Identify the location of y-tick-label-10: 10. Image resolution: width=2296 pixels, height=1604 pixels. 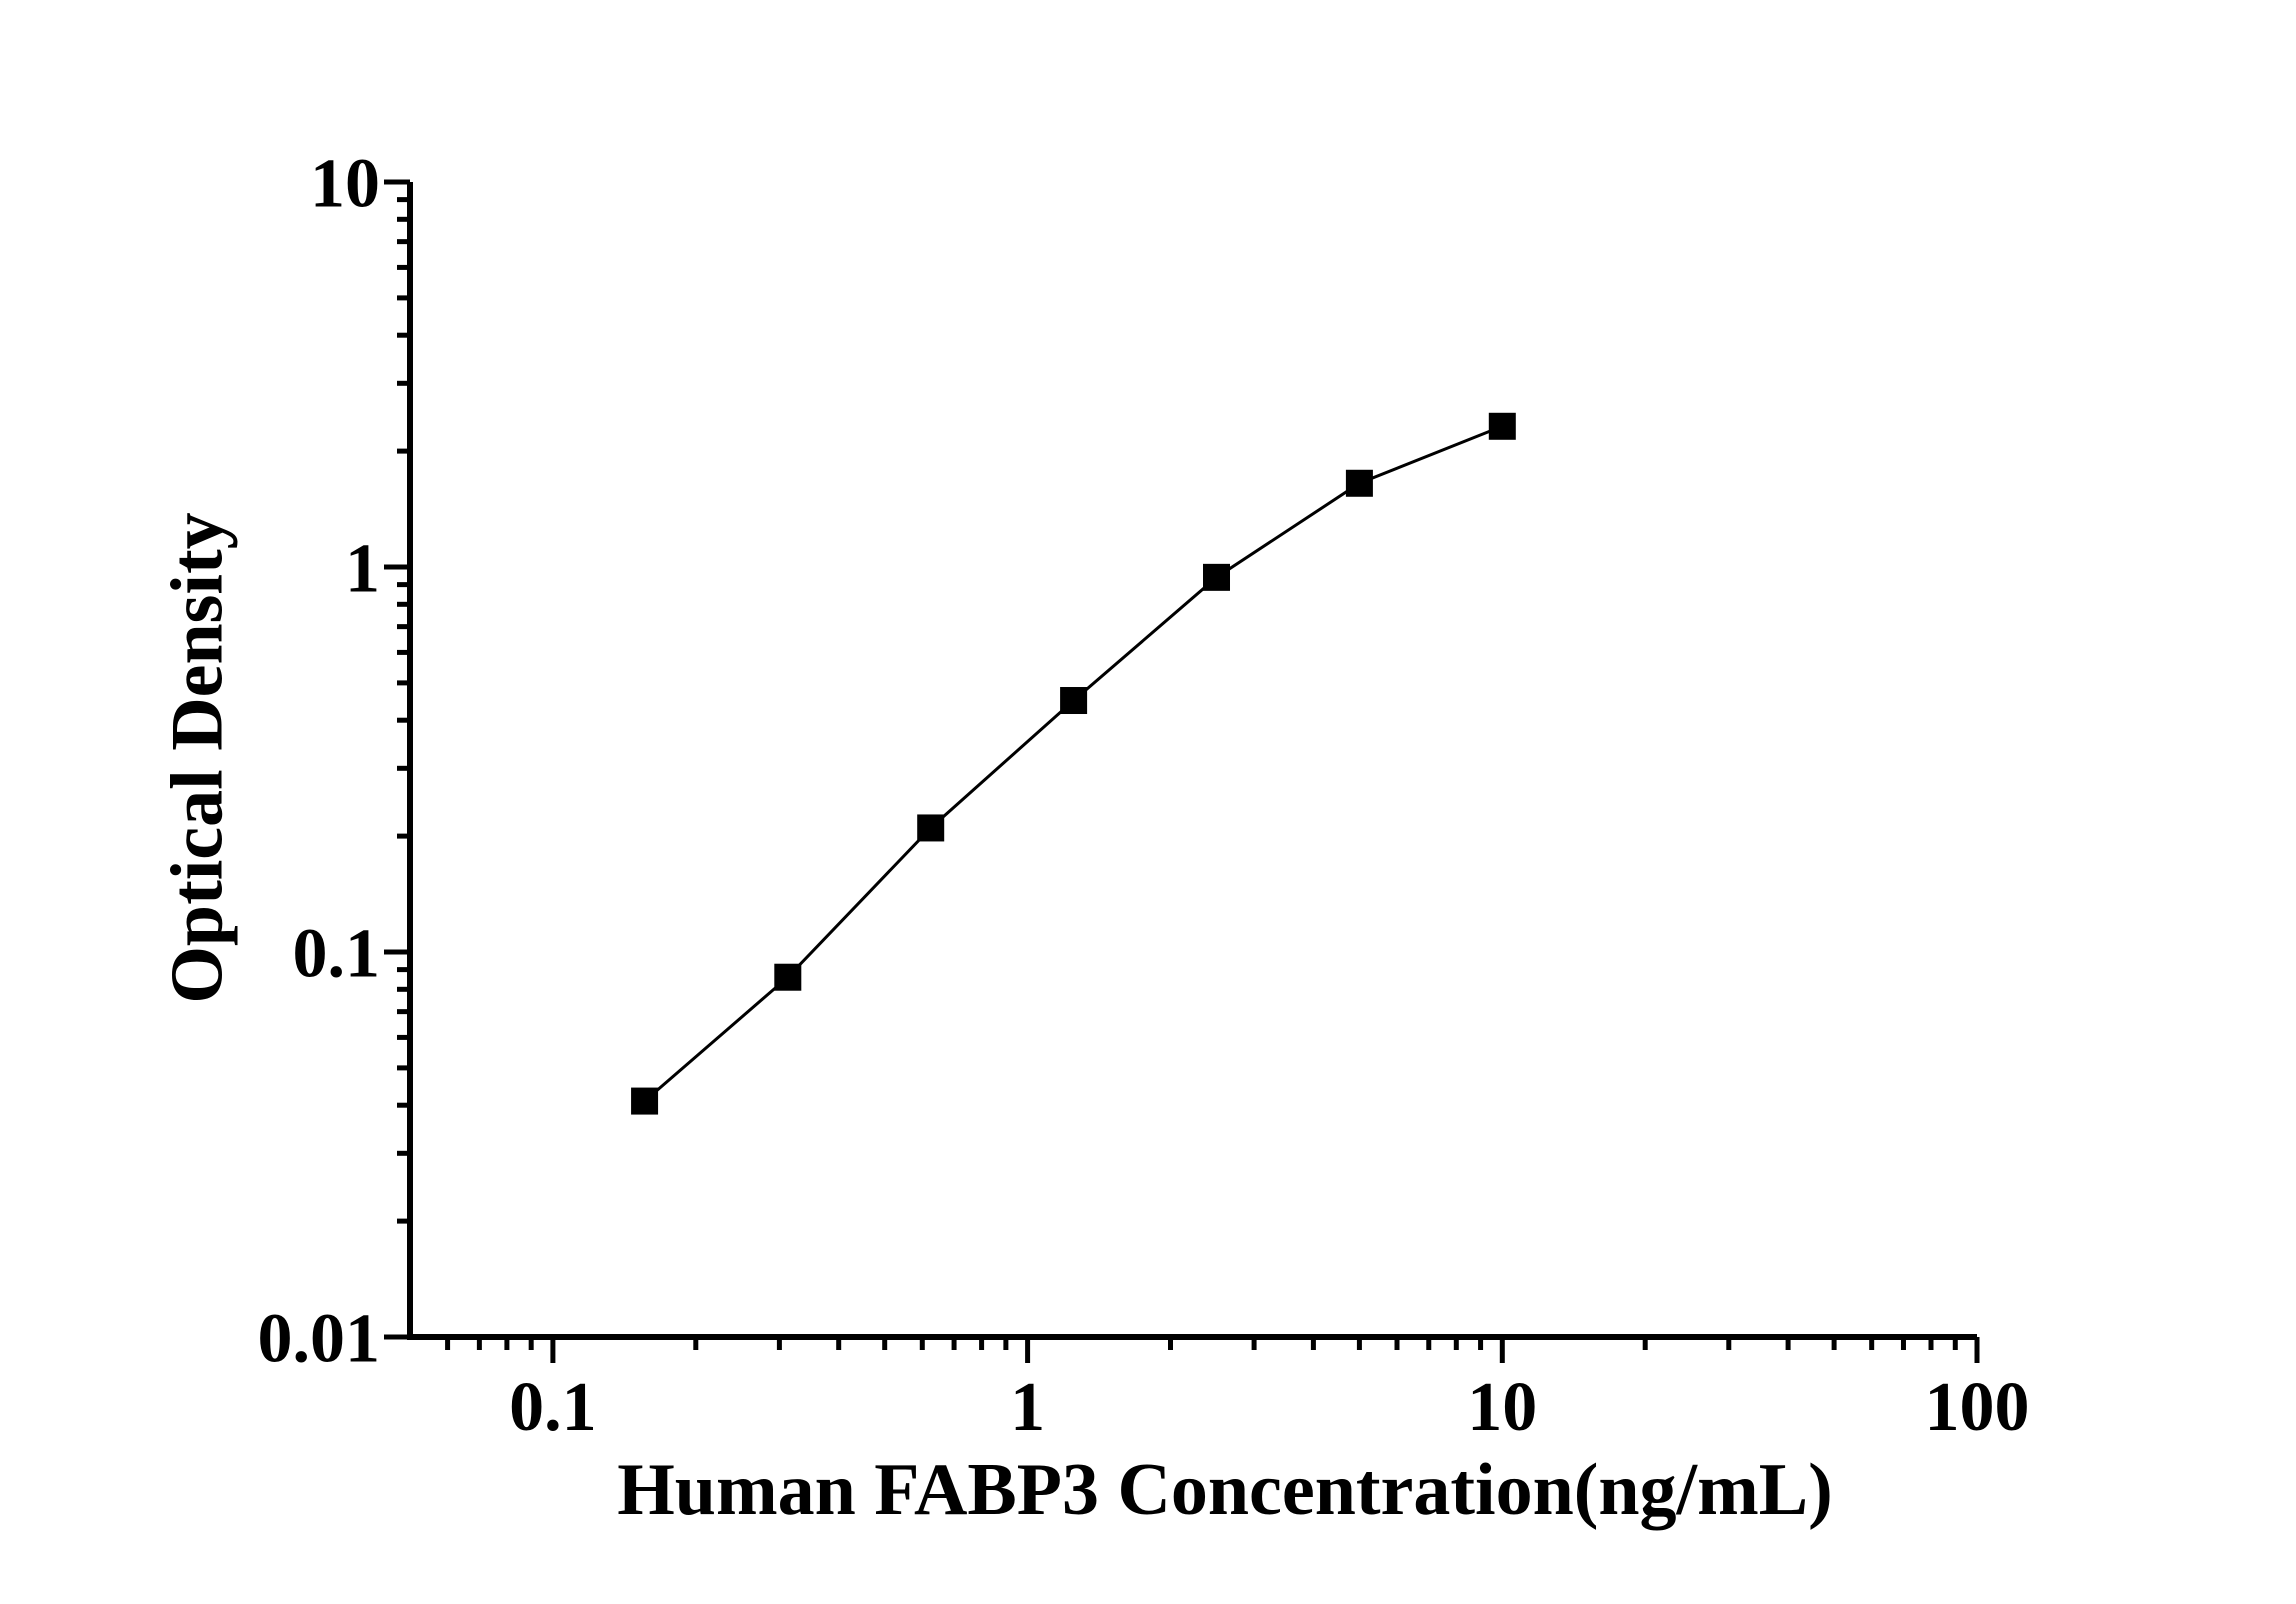
(345, 184).